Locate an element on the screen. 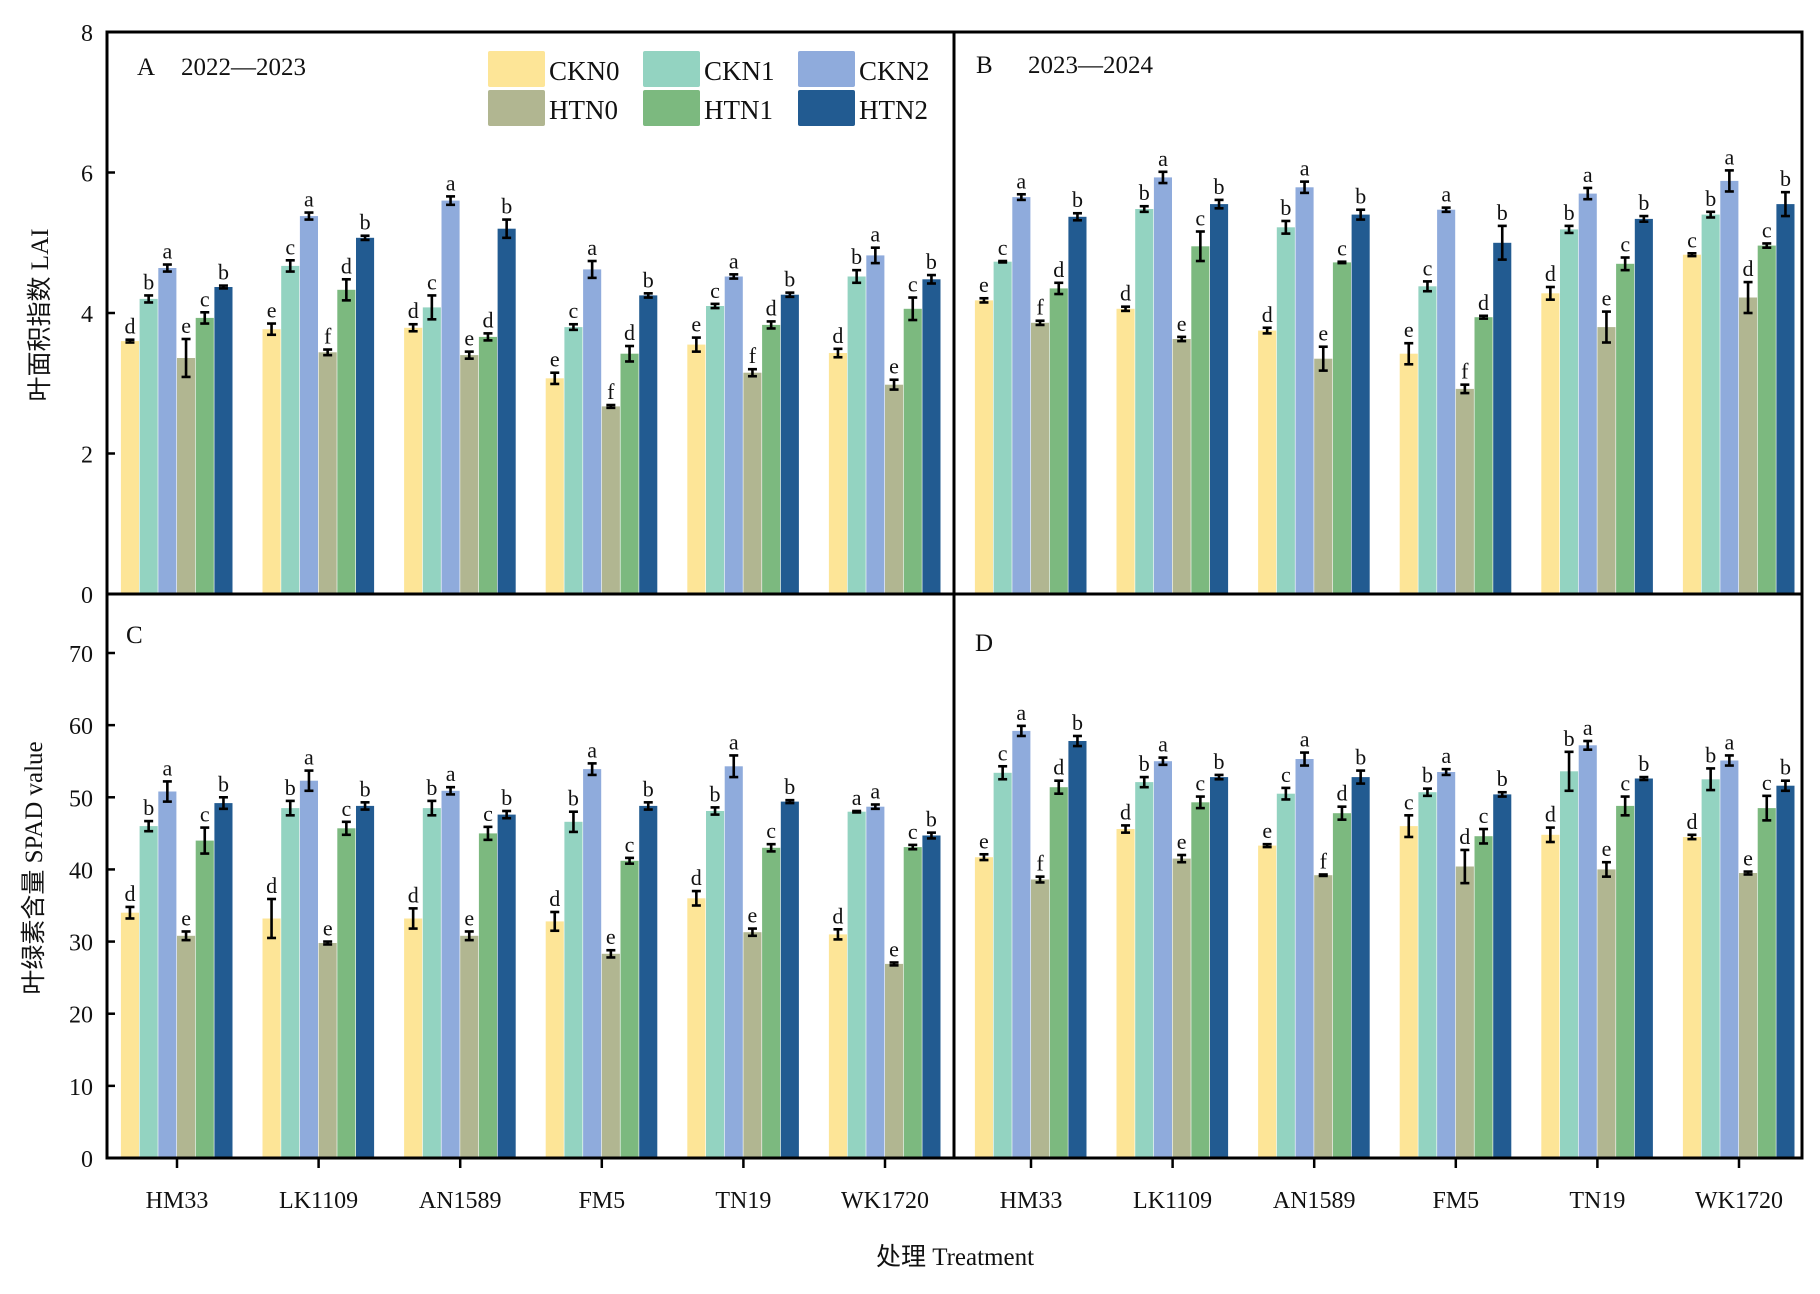  error-bar-b-ckn1-hm33 is located at coordinates (1003, 261).